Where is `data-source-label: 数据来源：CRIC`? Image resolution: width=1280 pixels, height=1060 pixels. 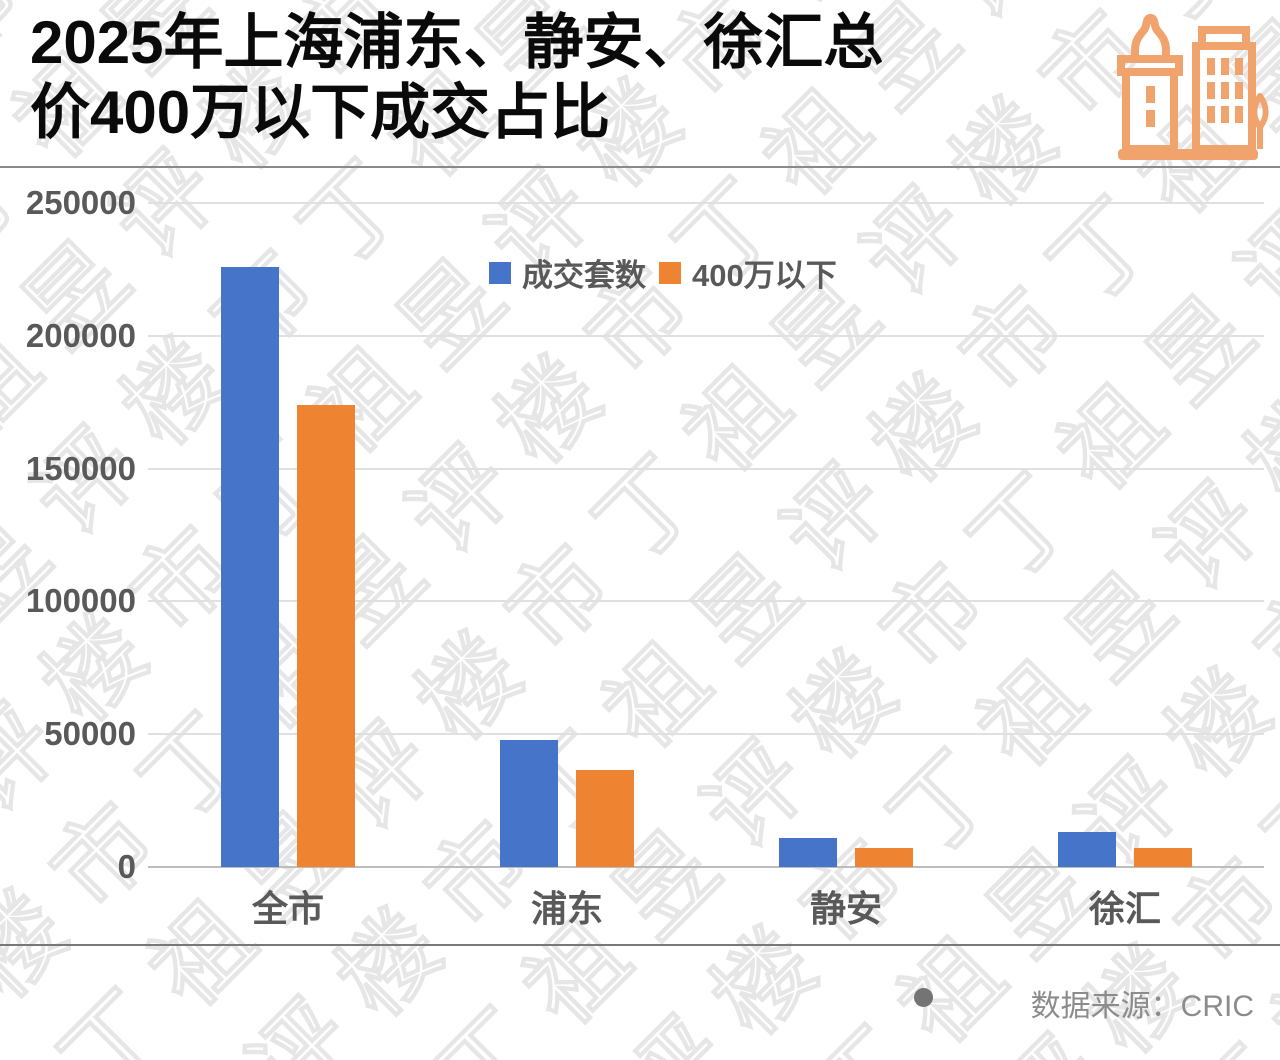
data-source-label: 数据来源：CRIC is located at coordinates (1142, 1006).